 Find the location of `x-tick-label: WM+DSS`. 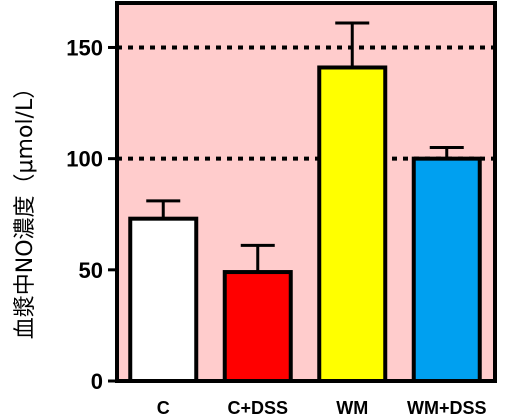

x-tick-label: WM+DSS is located at coordinates (447, 407).